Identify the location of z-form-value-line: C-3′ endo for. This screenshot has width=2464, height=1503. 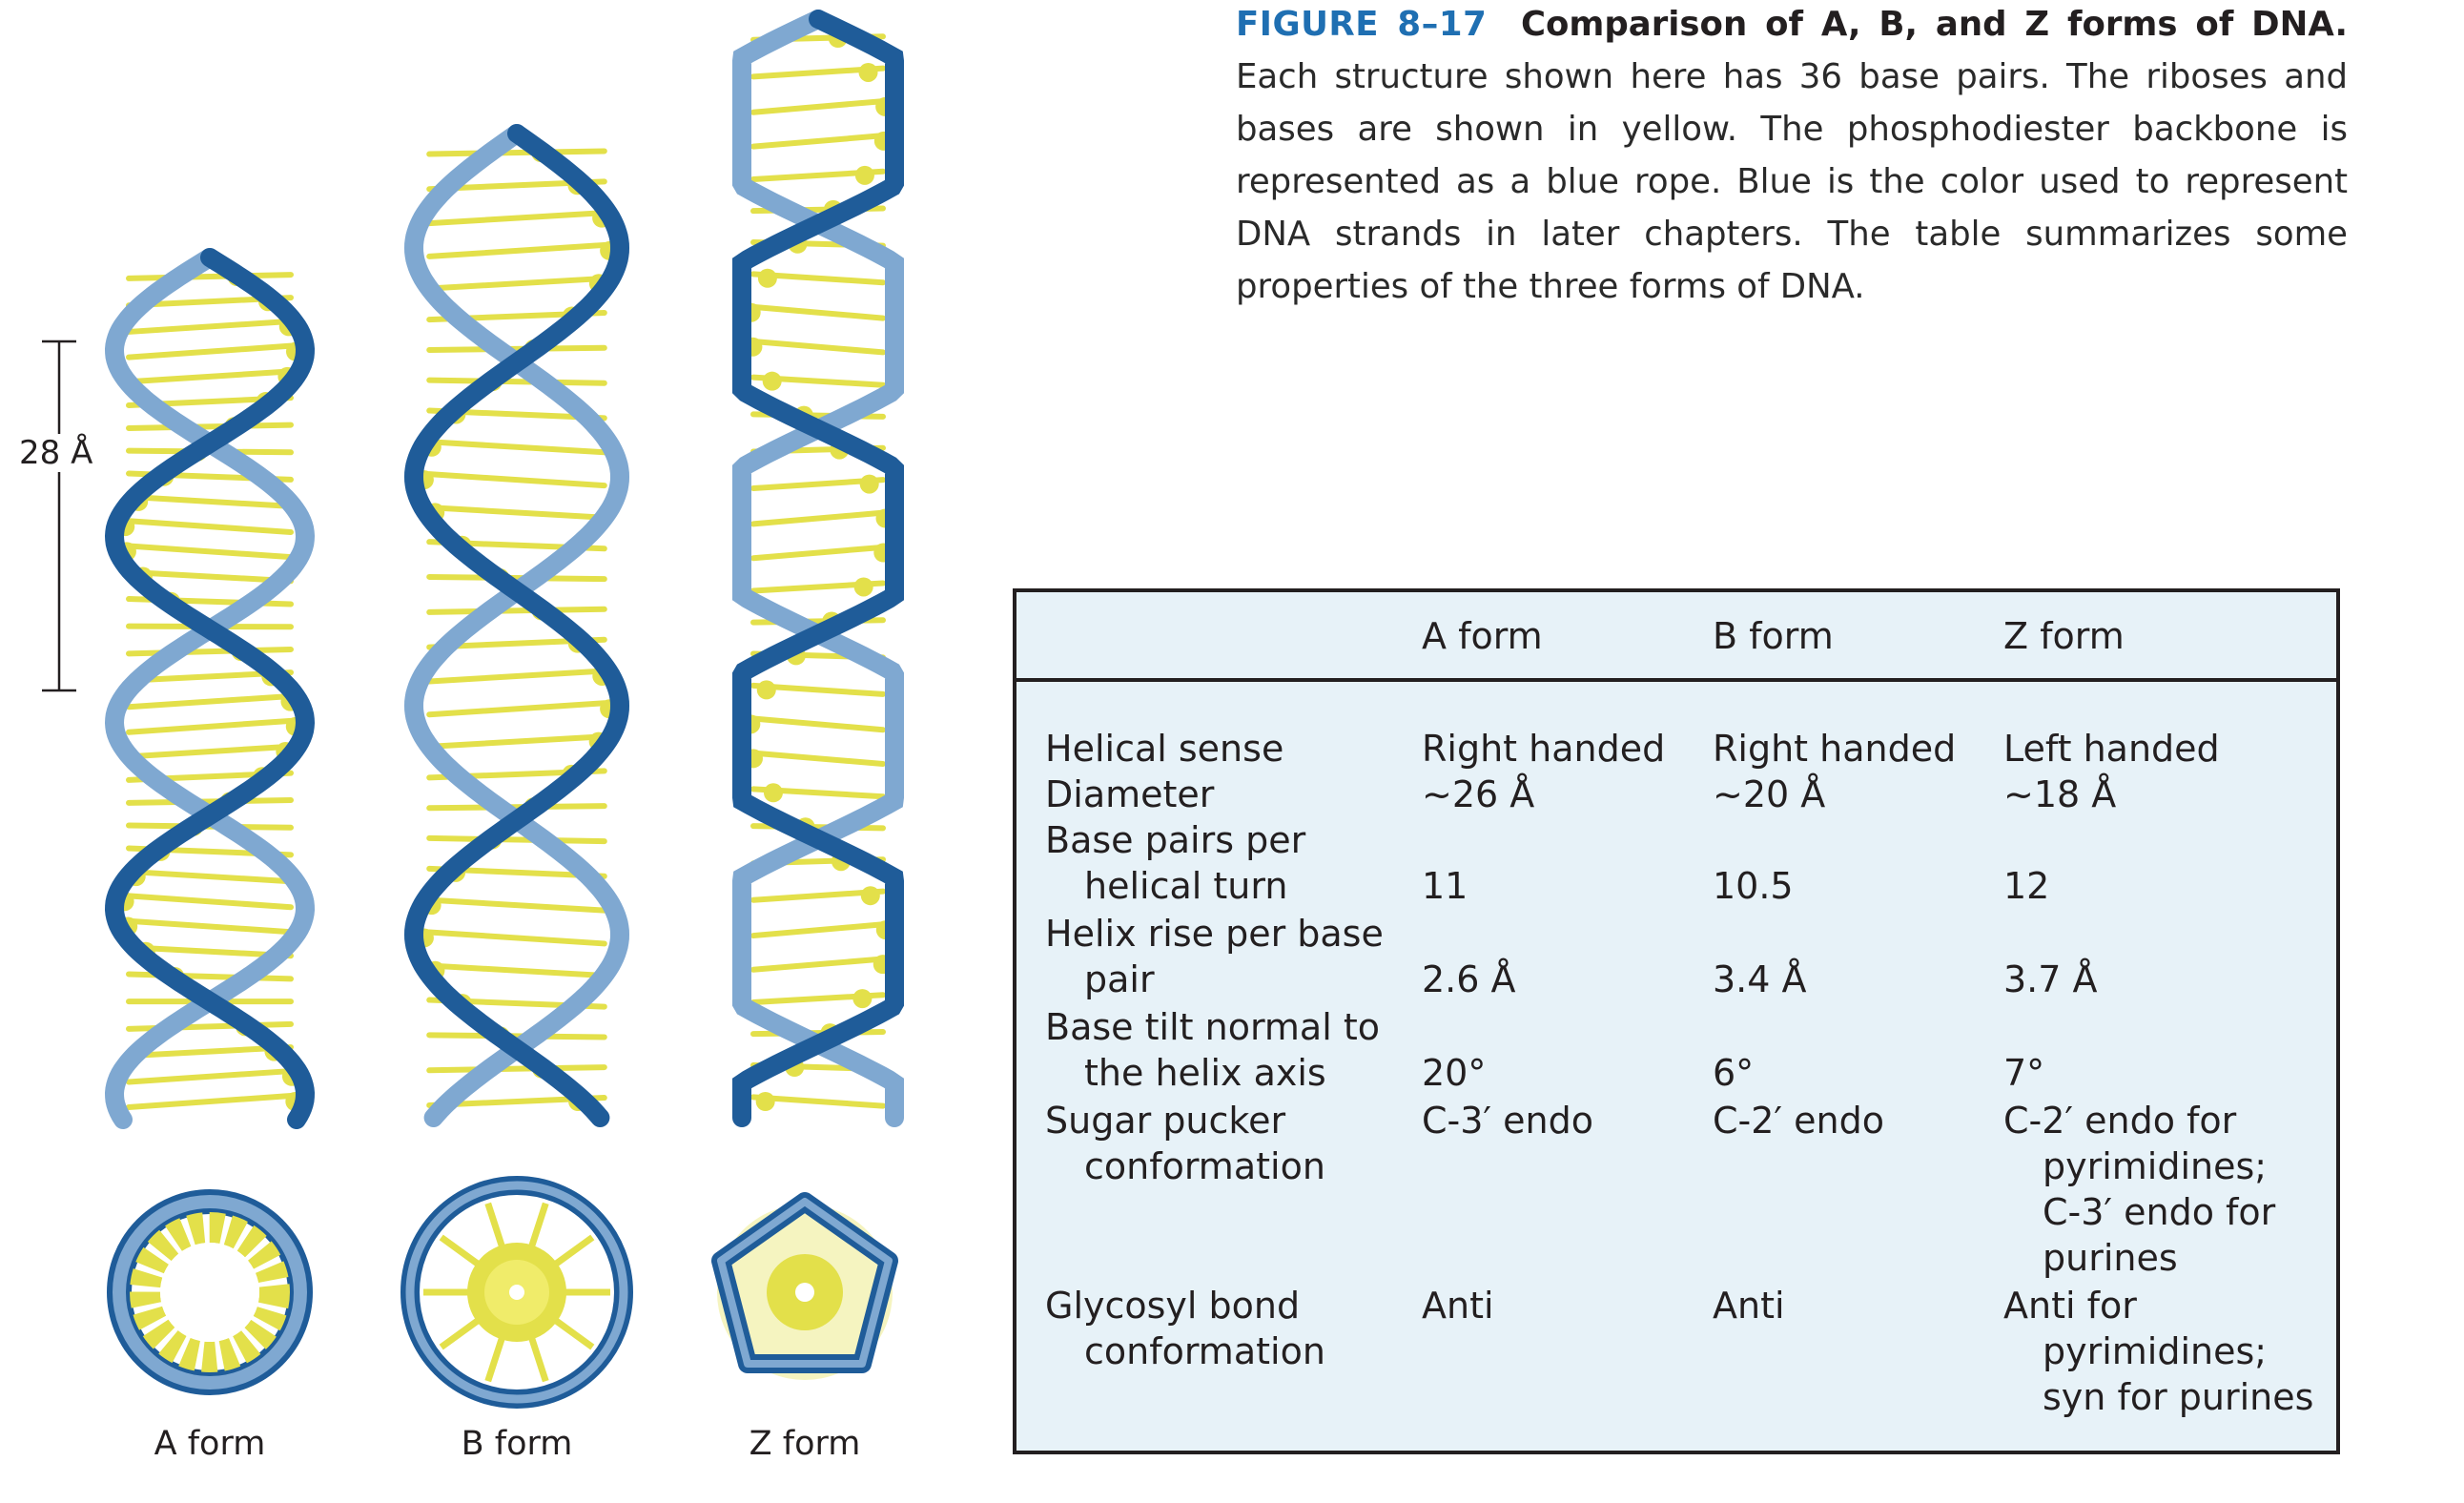
(2159, 1212).